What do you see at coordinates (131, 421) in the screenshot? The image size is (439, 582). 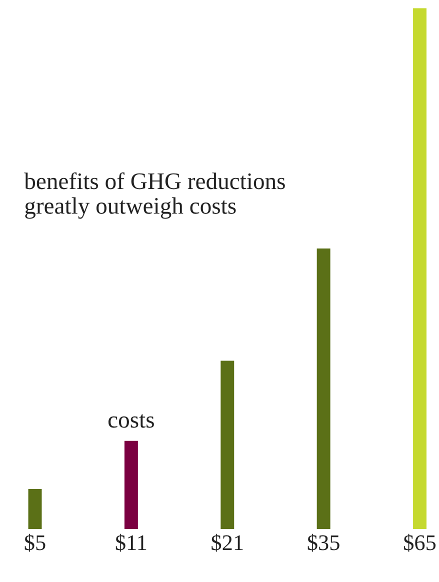 I see `annotation: costs` at bounding box center [131, 421].